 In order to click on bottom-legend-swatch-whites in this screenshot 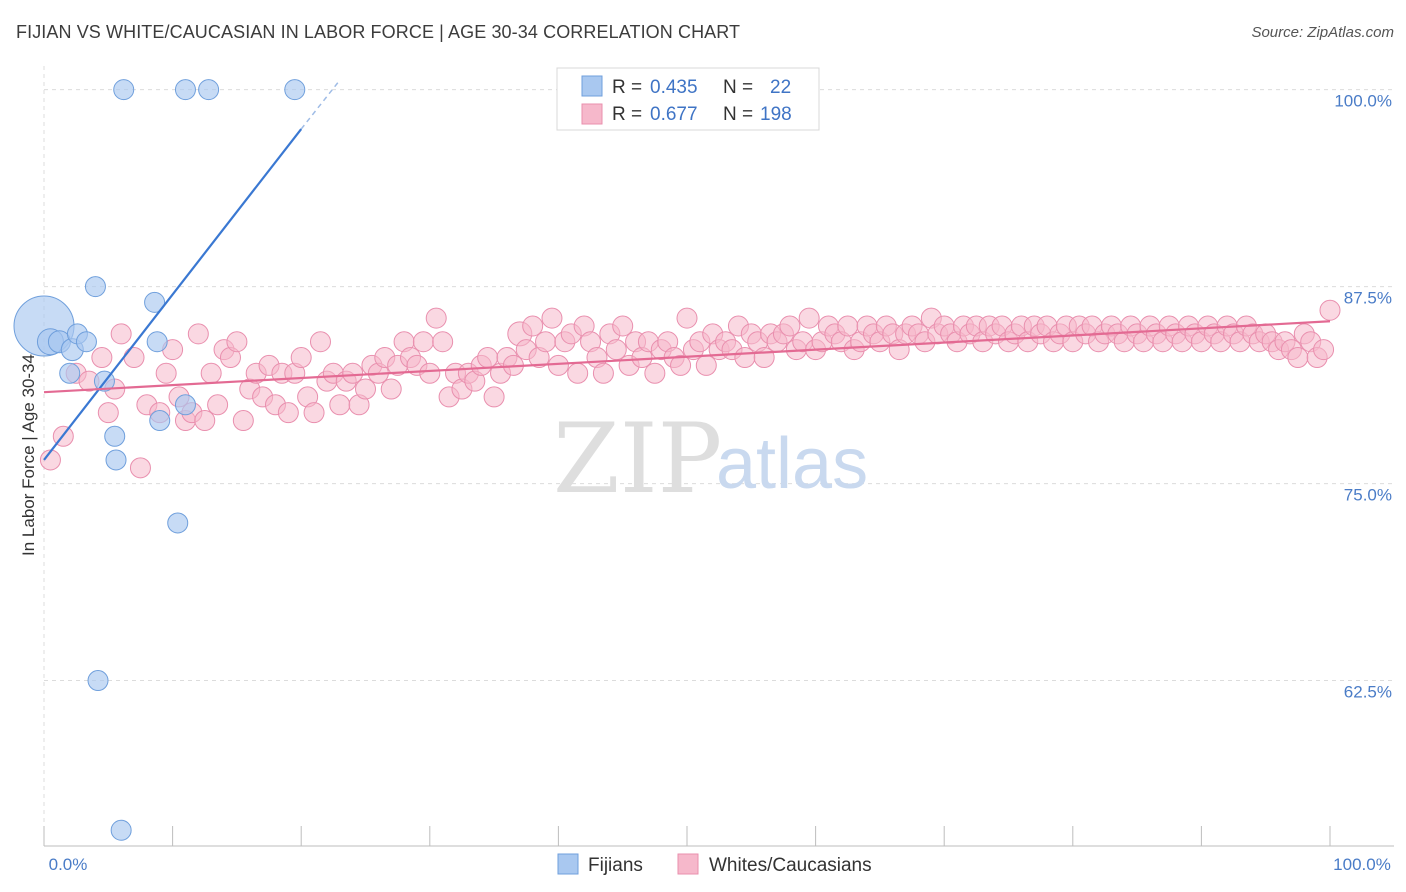, I will do `click(688, 864)`.